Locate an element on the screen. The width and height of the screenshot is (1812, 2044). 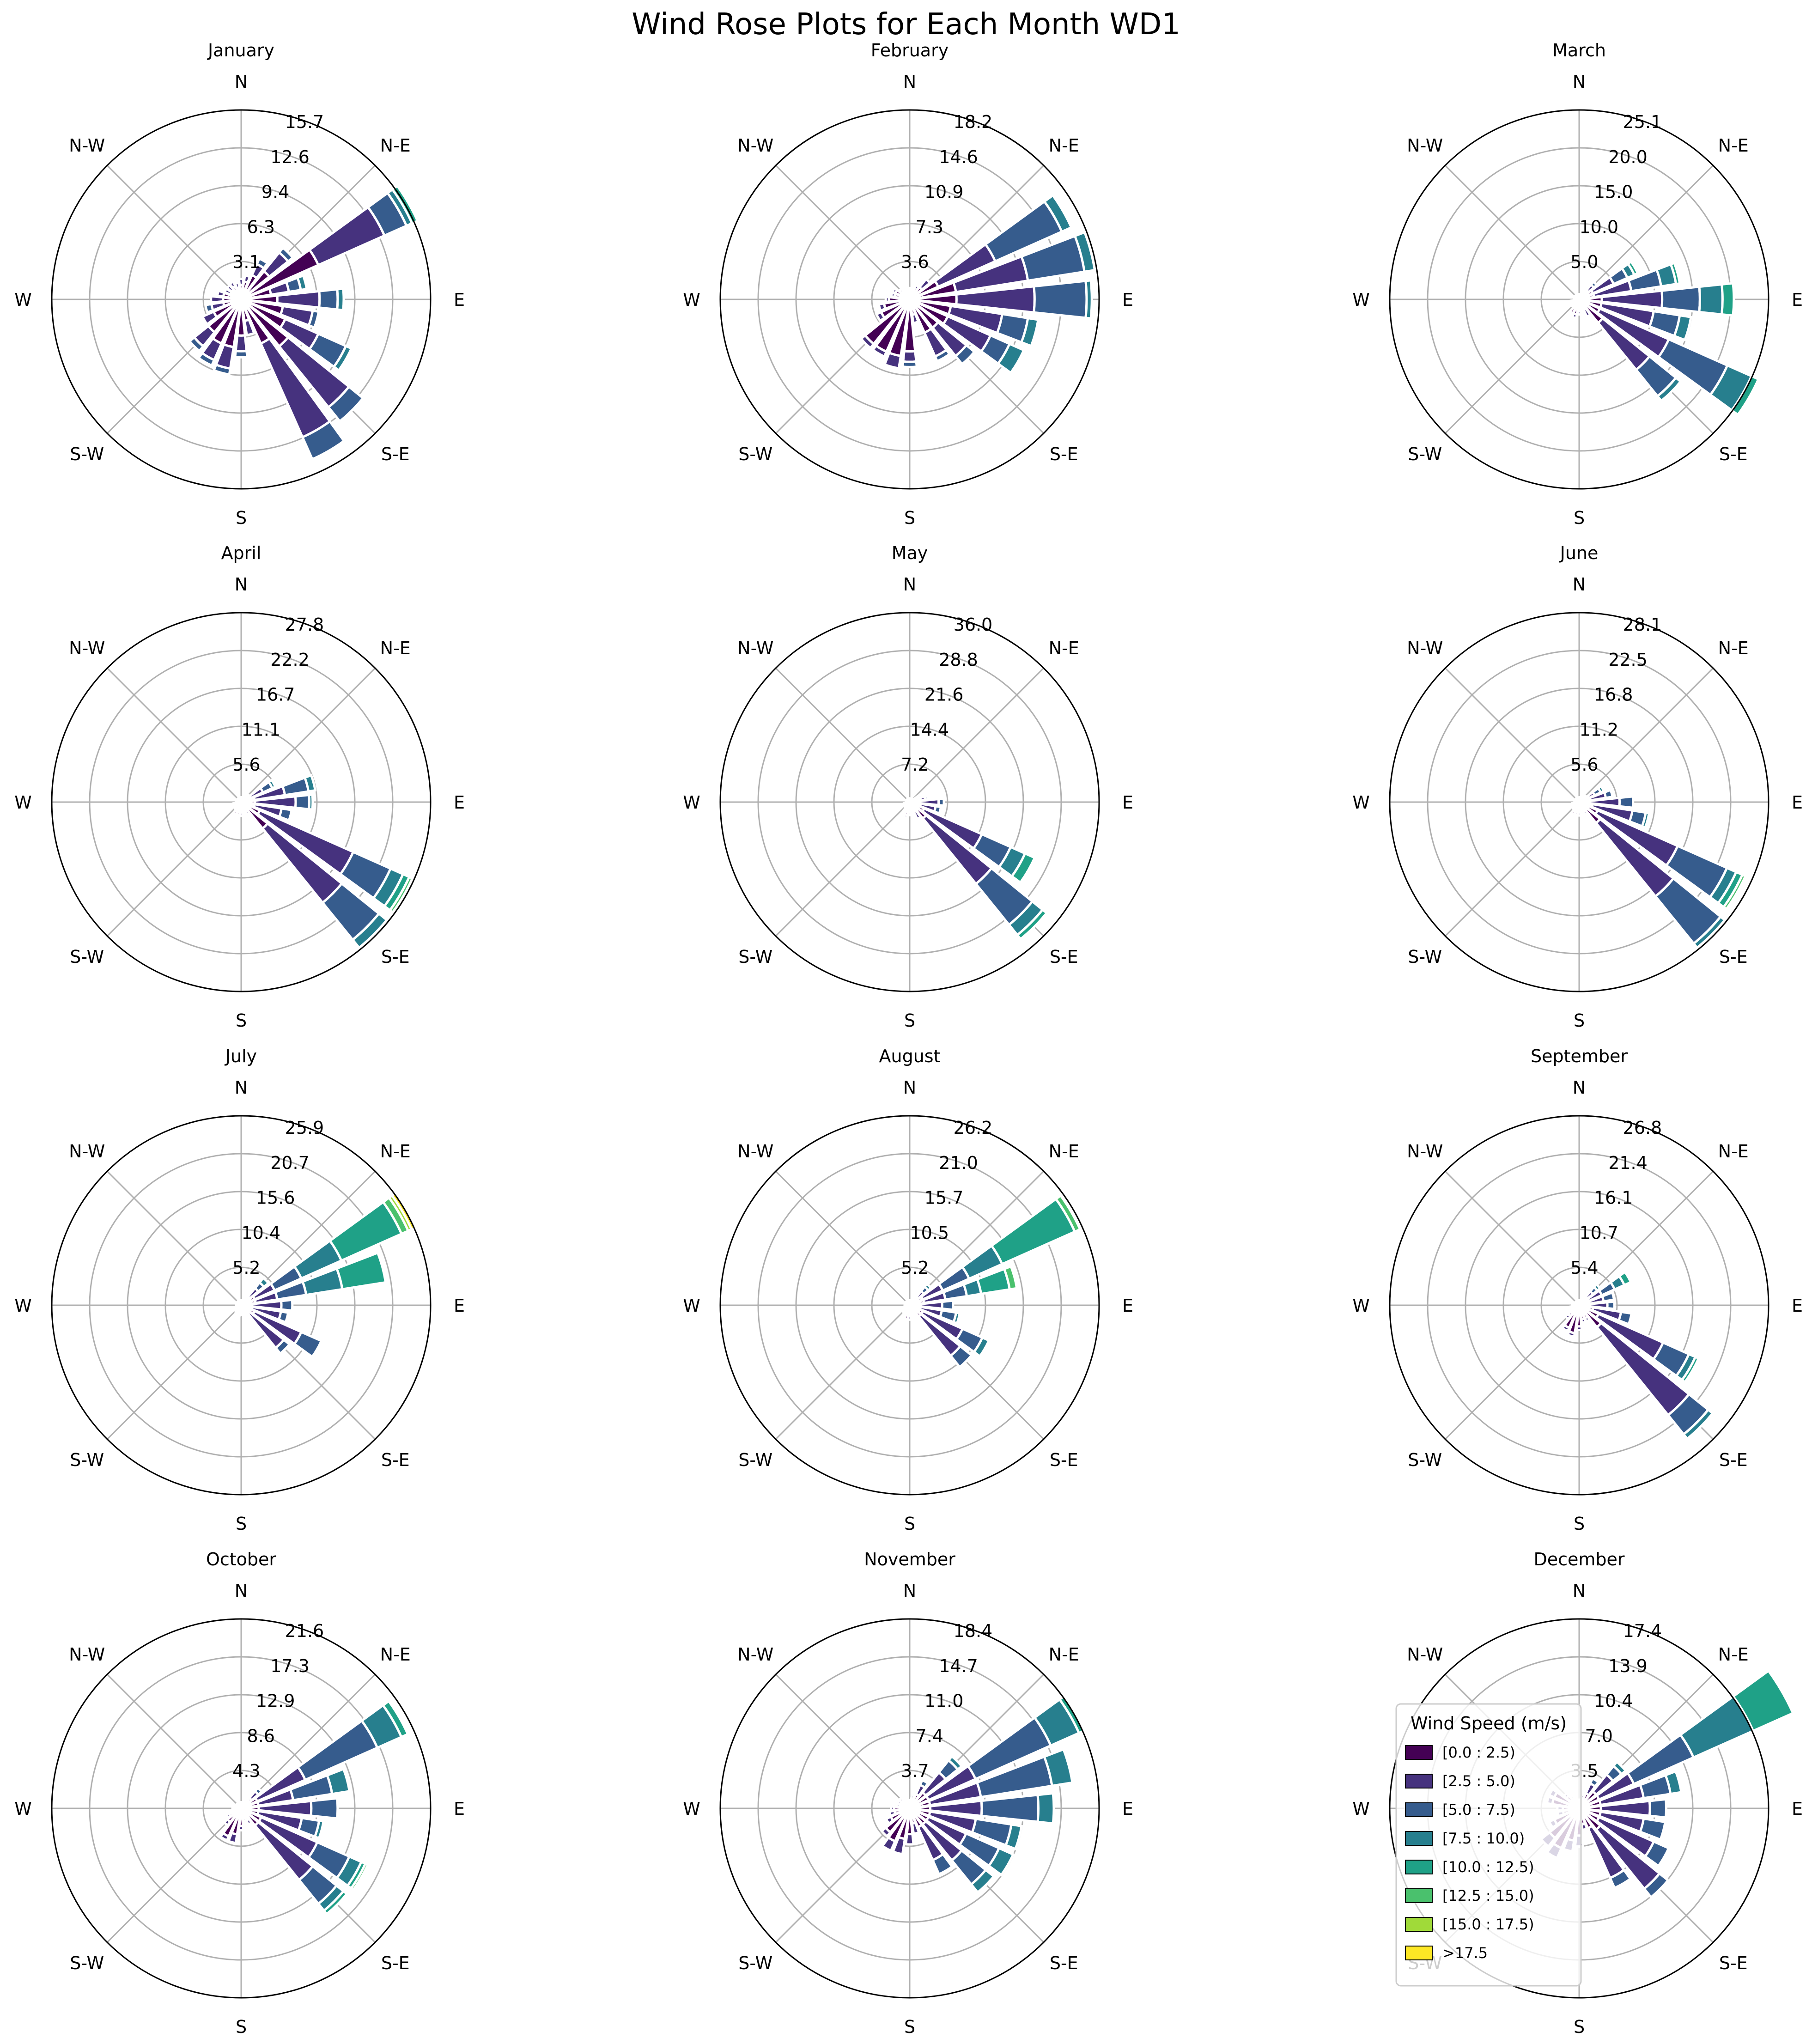
radial-tick-label: 21.6 is located at coordinates (305, 1631).